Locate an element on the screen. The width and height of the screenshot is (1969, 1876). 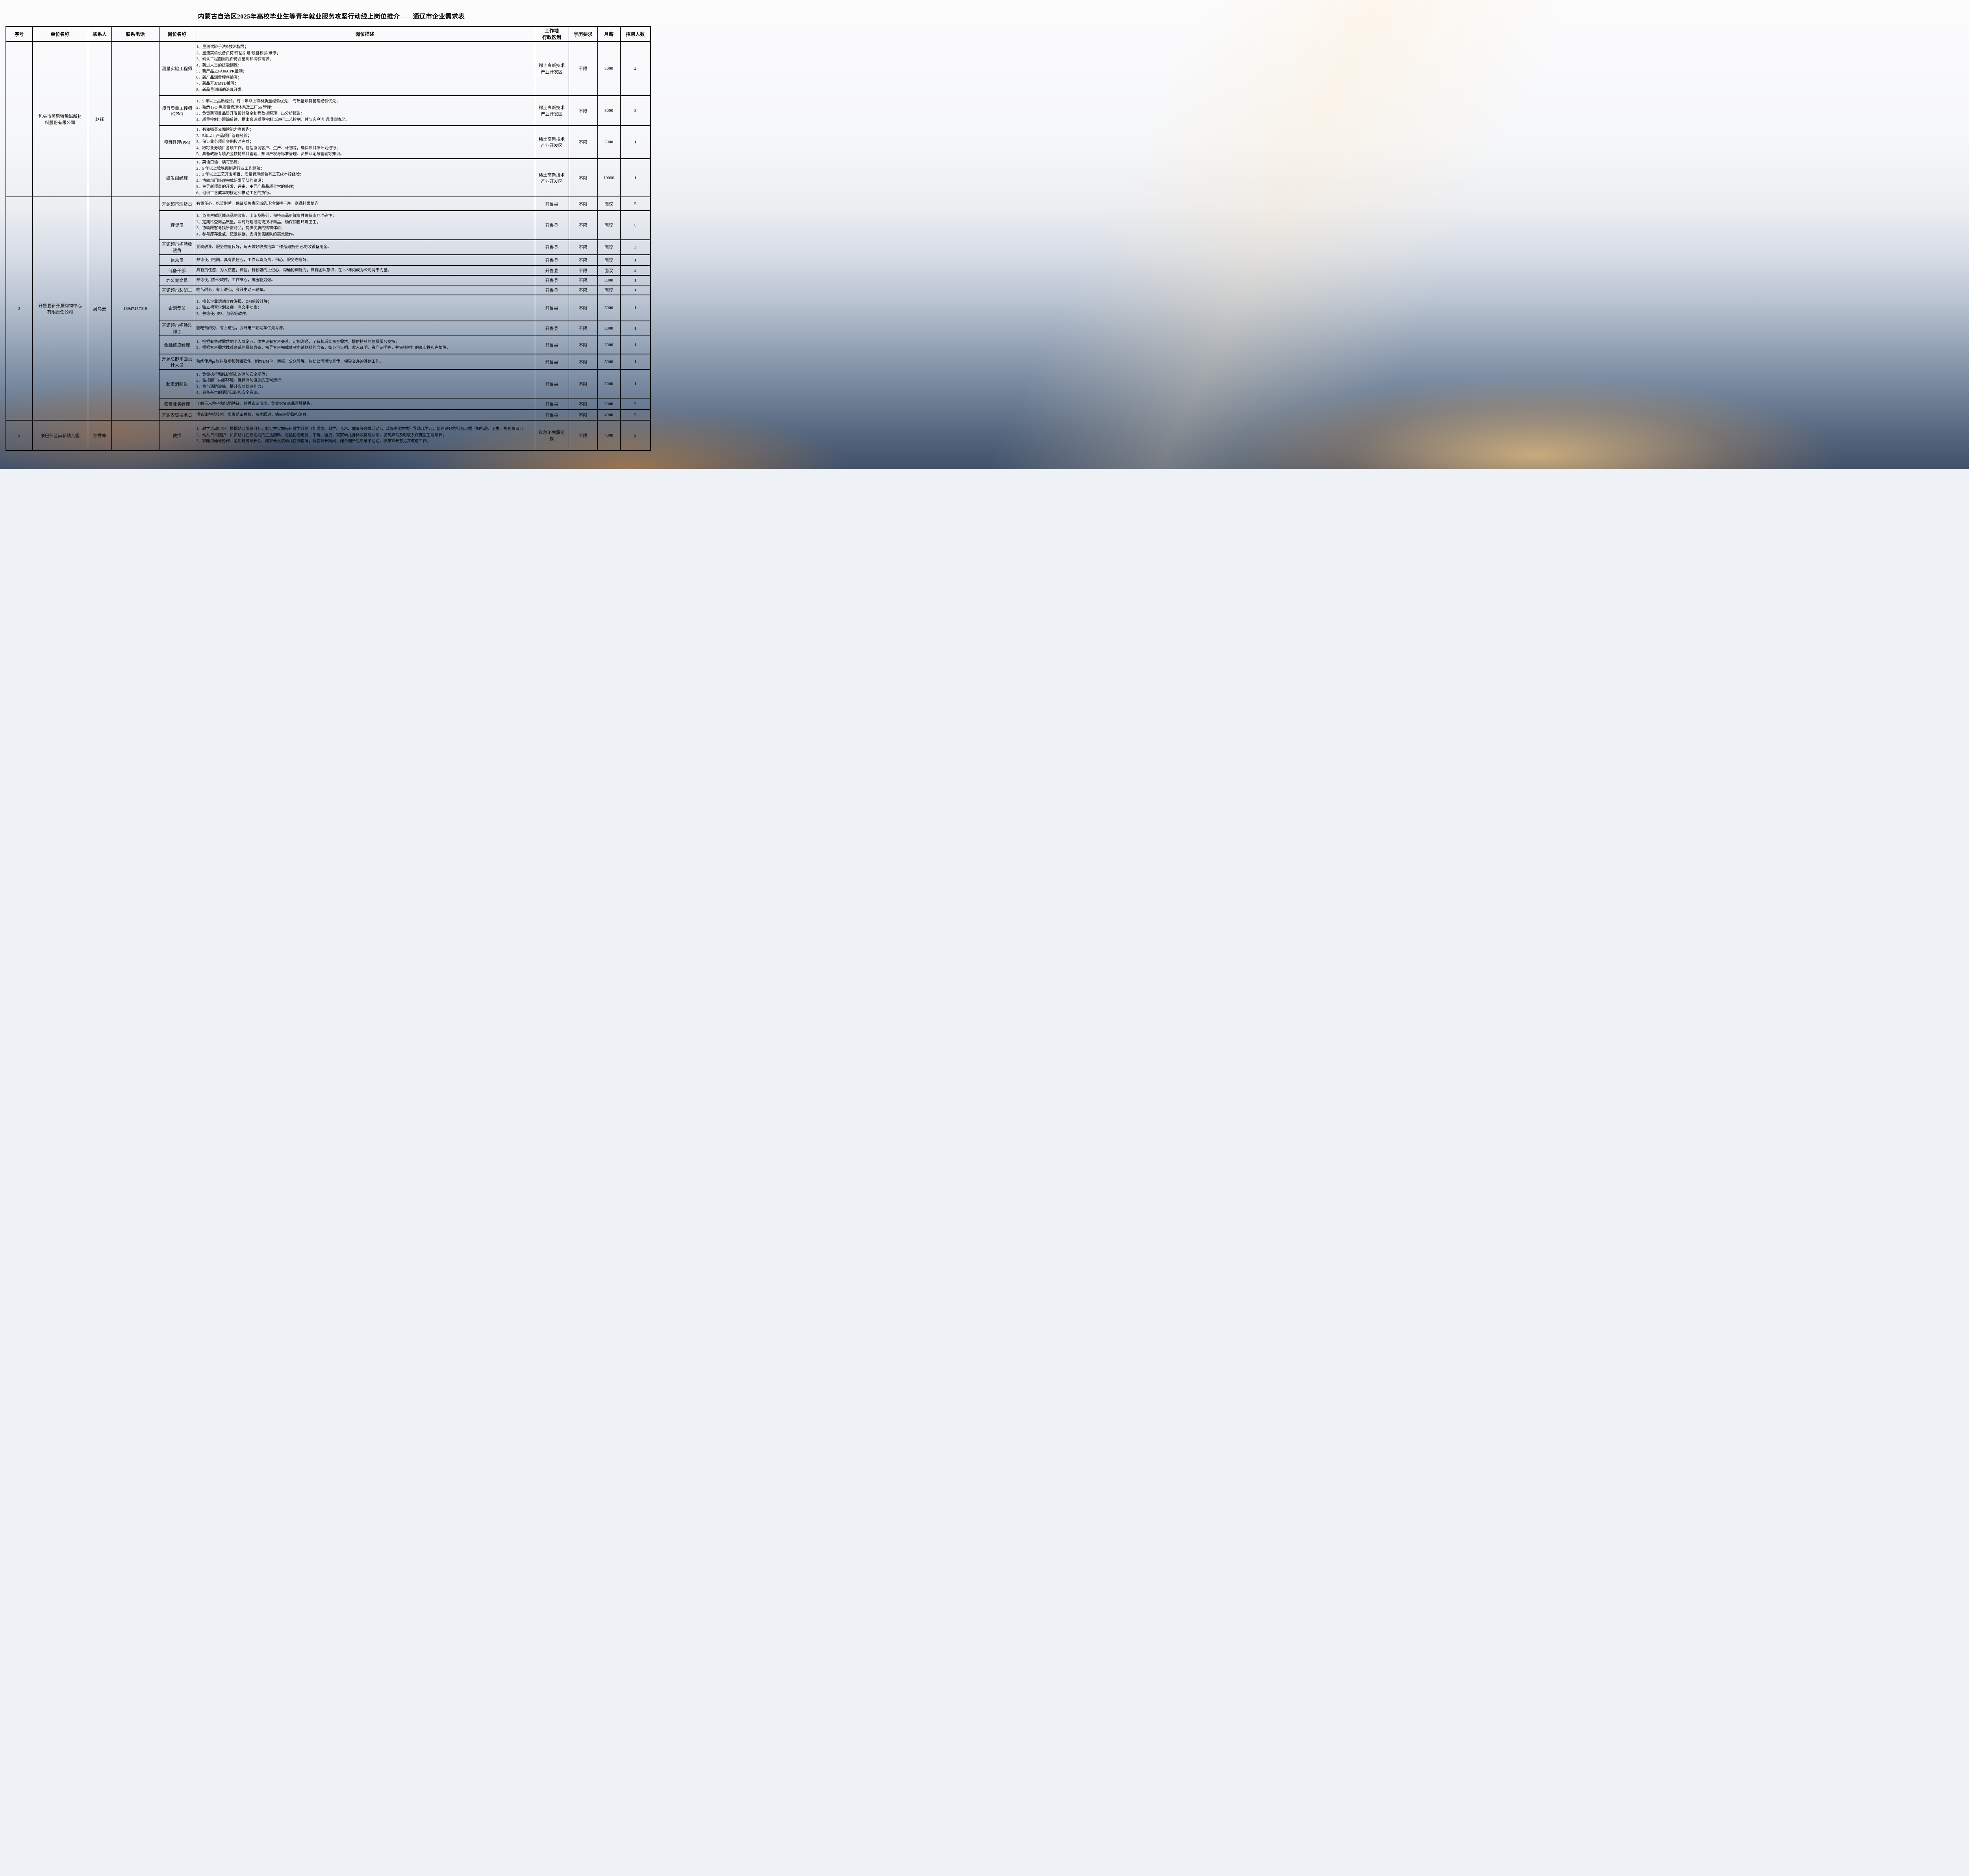
description-line: 4、参与库存盘点，记录数据，支持销售团队的高效运作。 is located at coordinates (246, 234).